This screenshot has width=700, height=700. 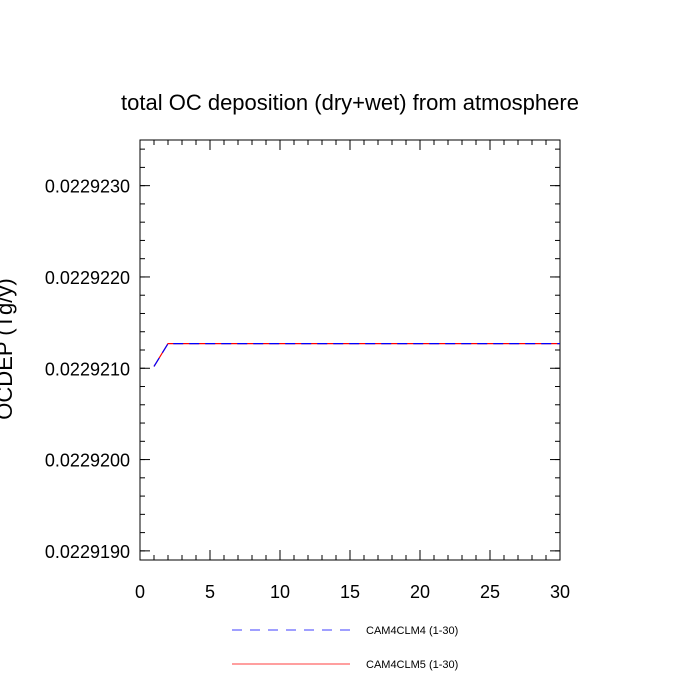 What do you see at coordinates (412, 631) in the screenshot?
I see `legend-label: CAM4CLM4 (1-30)` at bounding box center [412, 631].